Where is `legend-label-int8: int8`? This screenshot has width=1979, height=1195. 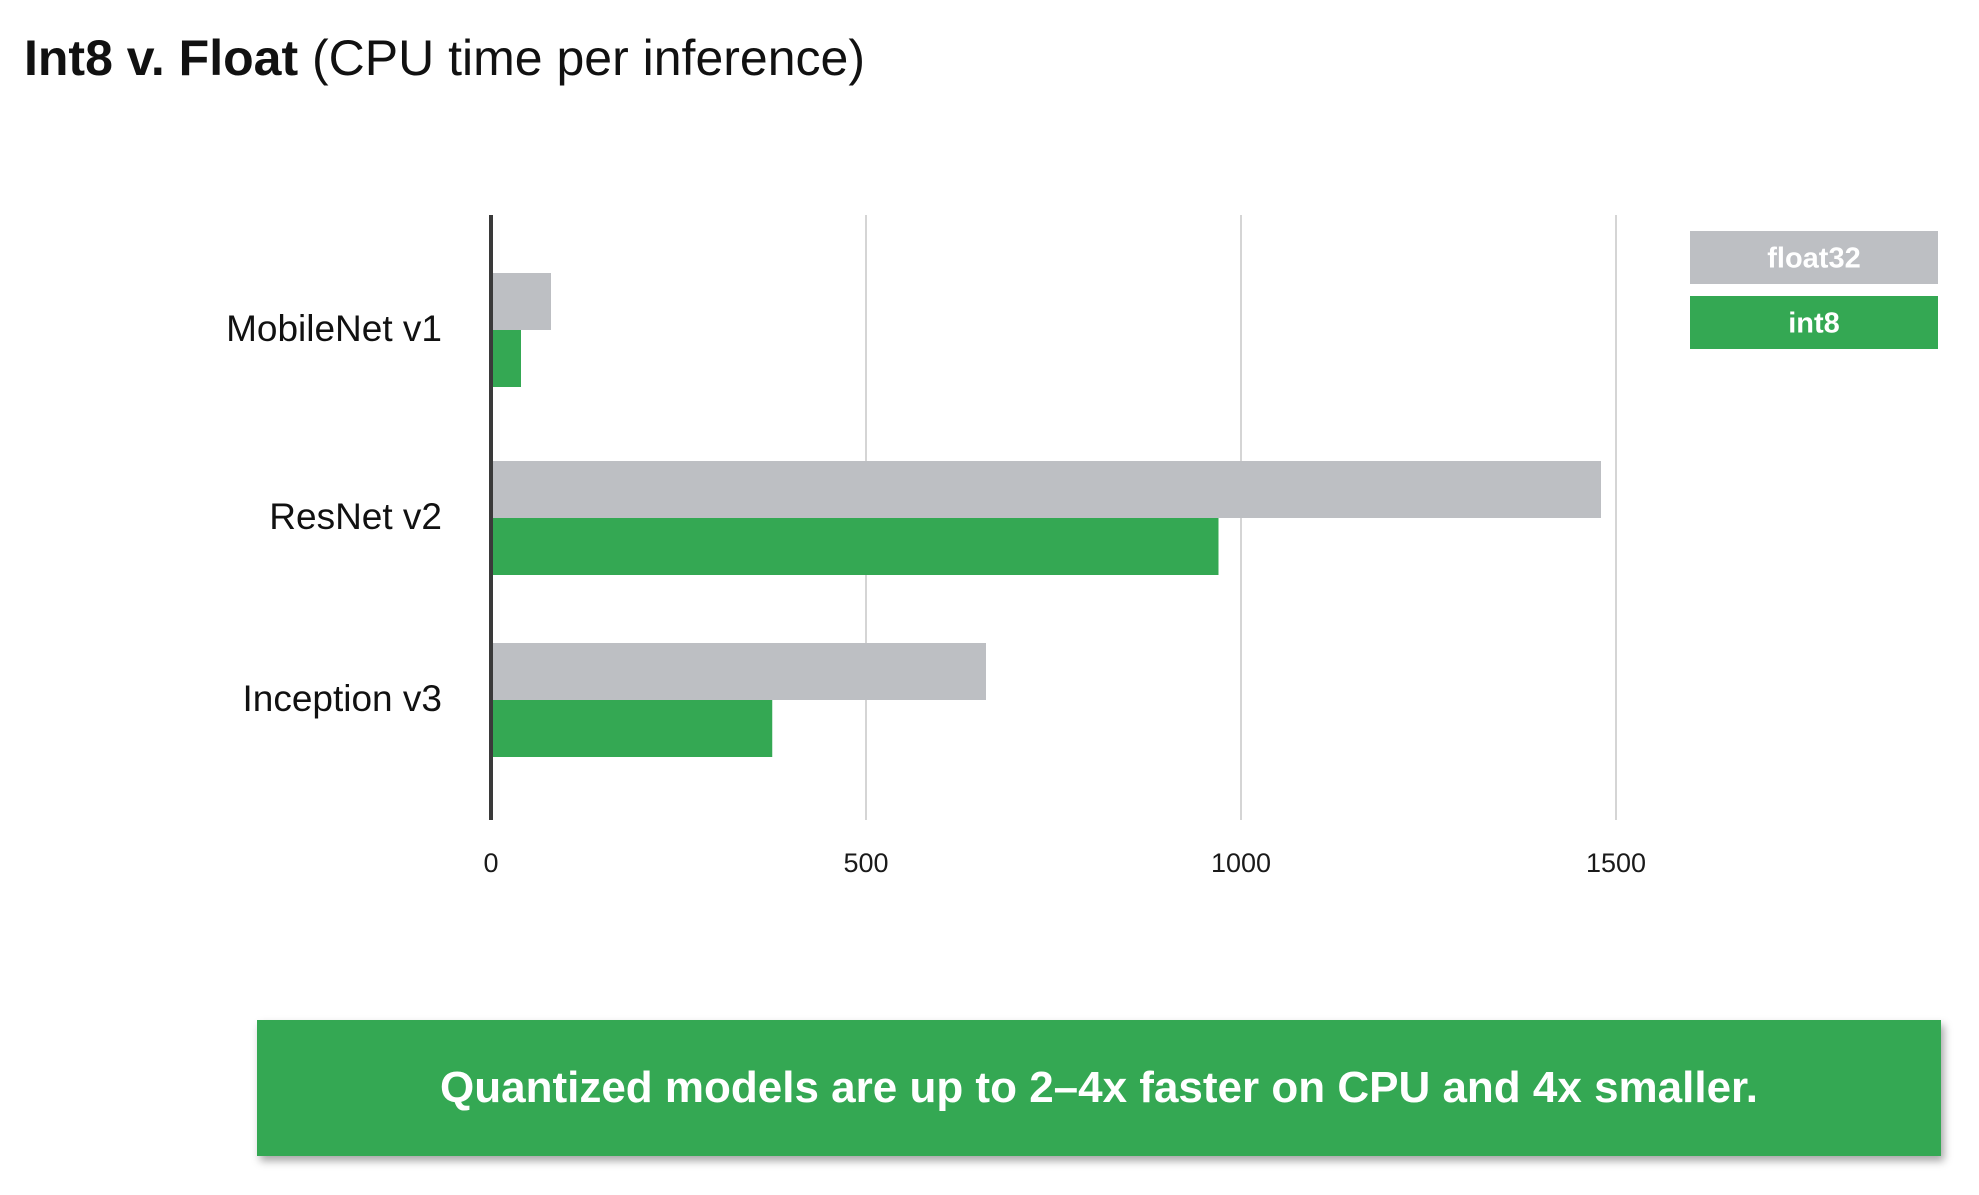
legend-label-int8: int8 is located at coordinates (1814, 324).